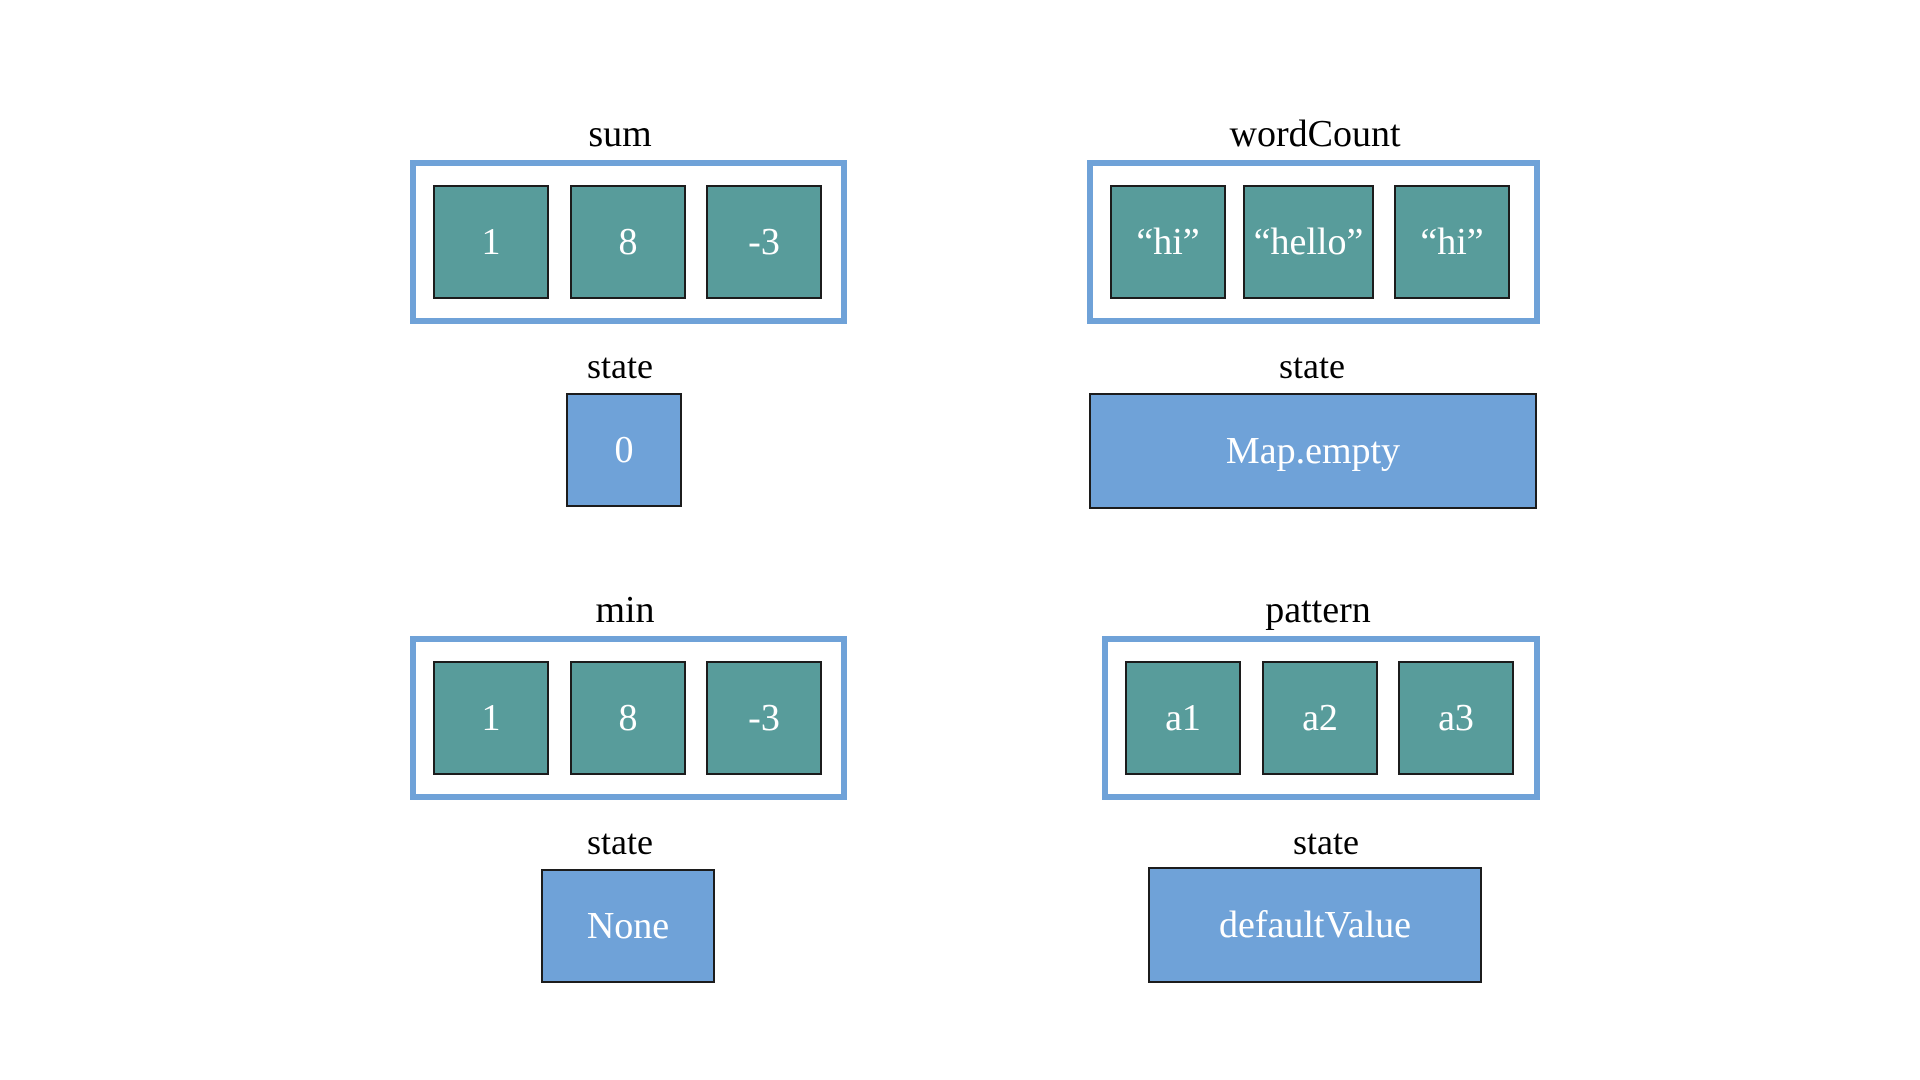  I want to click on state-label-wordcount: state, so click(1312, 366).